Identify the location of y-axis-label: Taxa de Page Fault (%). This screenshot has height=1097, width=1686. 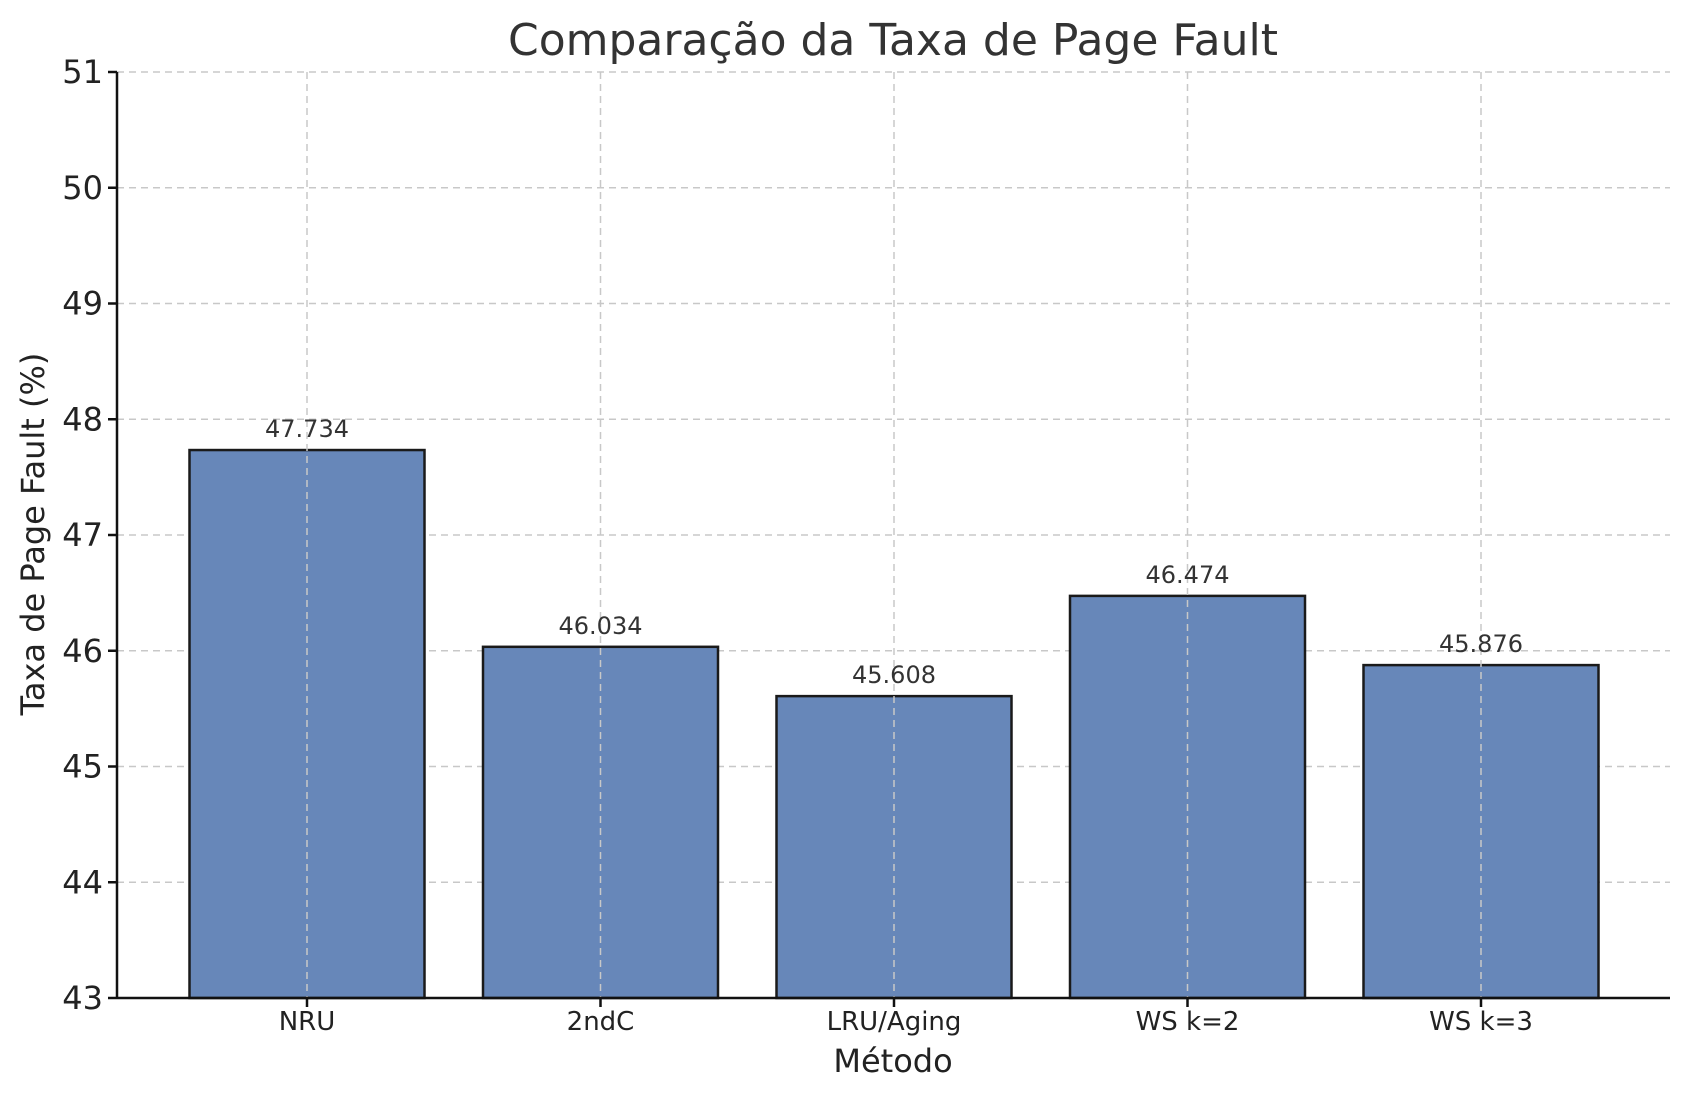
(33, 535).